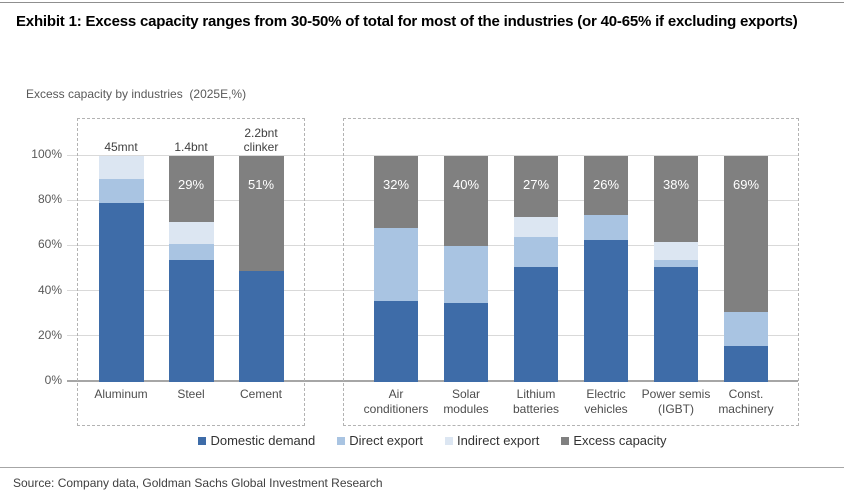 This screenshot has height=503, width=844. Describe the element at coordinates (466, 185) in the screenshot. I see `excess-capacity-label: 40%` at that location.